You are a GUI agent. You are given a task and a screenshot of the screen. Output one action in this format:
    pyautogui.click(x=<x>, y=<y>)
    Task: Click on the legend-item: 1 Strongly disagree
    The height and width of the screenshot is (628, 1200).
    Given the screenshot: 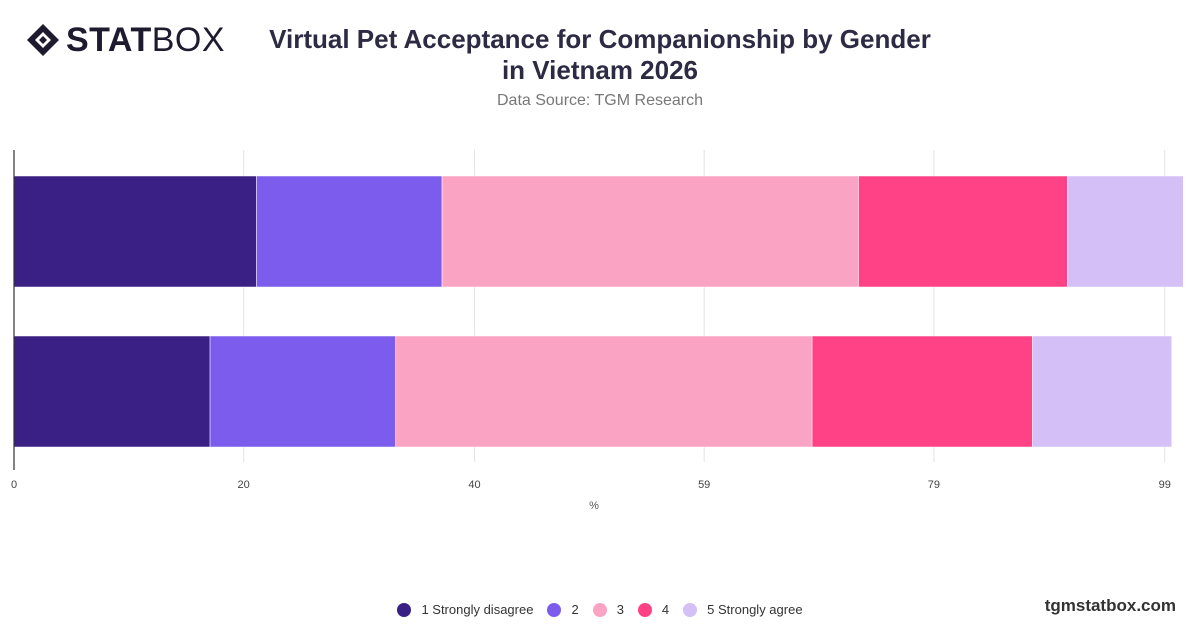 What is the action you would take?
    pyautogui.click(x=465, y=609)
    